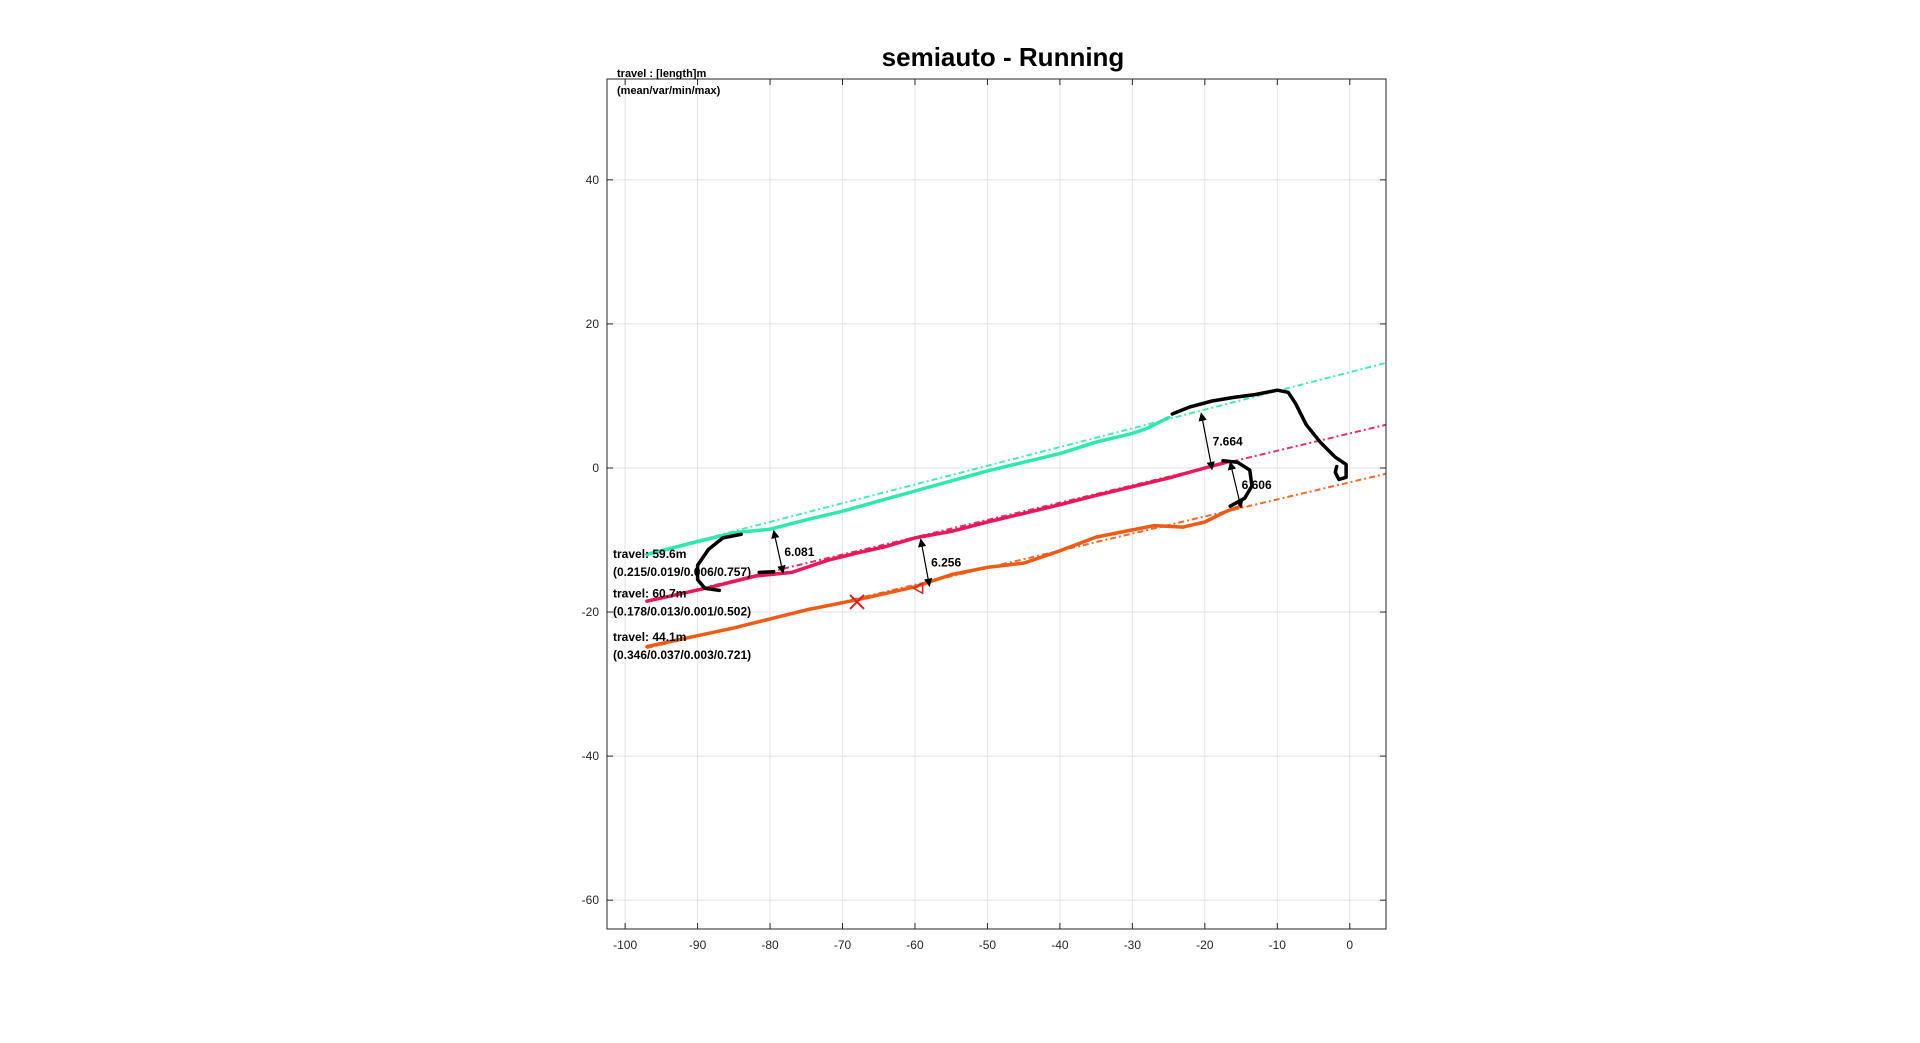 The image size is (1920, 1043). Describe the element at coordinates (988, 945) in the screenshot. I see `x-tick-label: -50` at that location.